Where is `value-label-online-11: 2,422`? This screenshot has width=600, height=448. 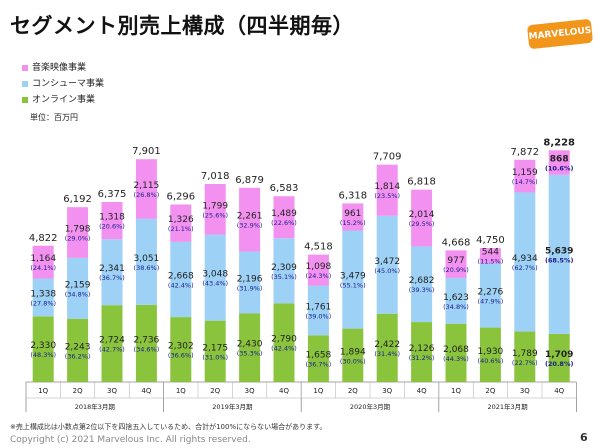 value-label-online-11: 2,422 is located at coordinates (387, 345).